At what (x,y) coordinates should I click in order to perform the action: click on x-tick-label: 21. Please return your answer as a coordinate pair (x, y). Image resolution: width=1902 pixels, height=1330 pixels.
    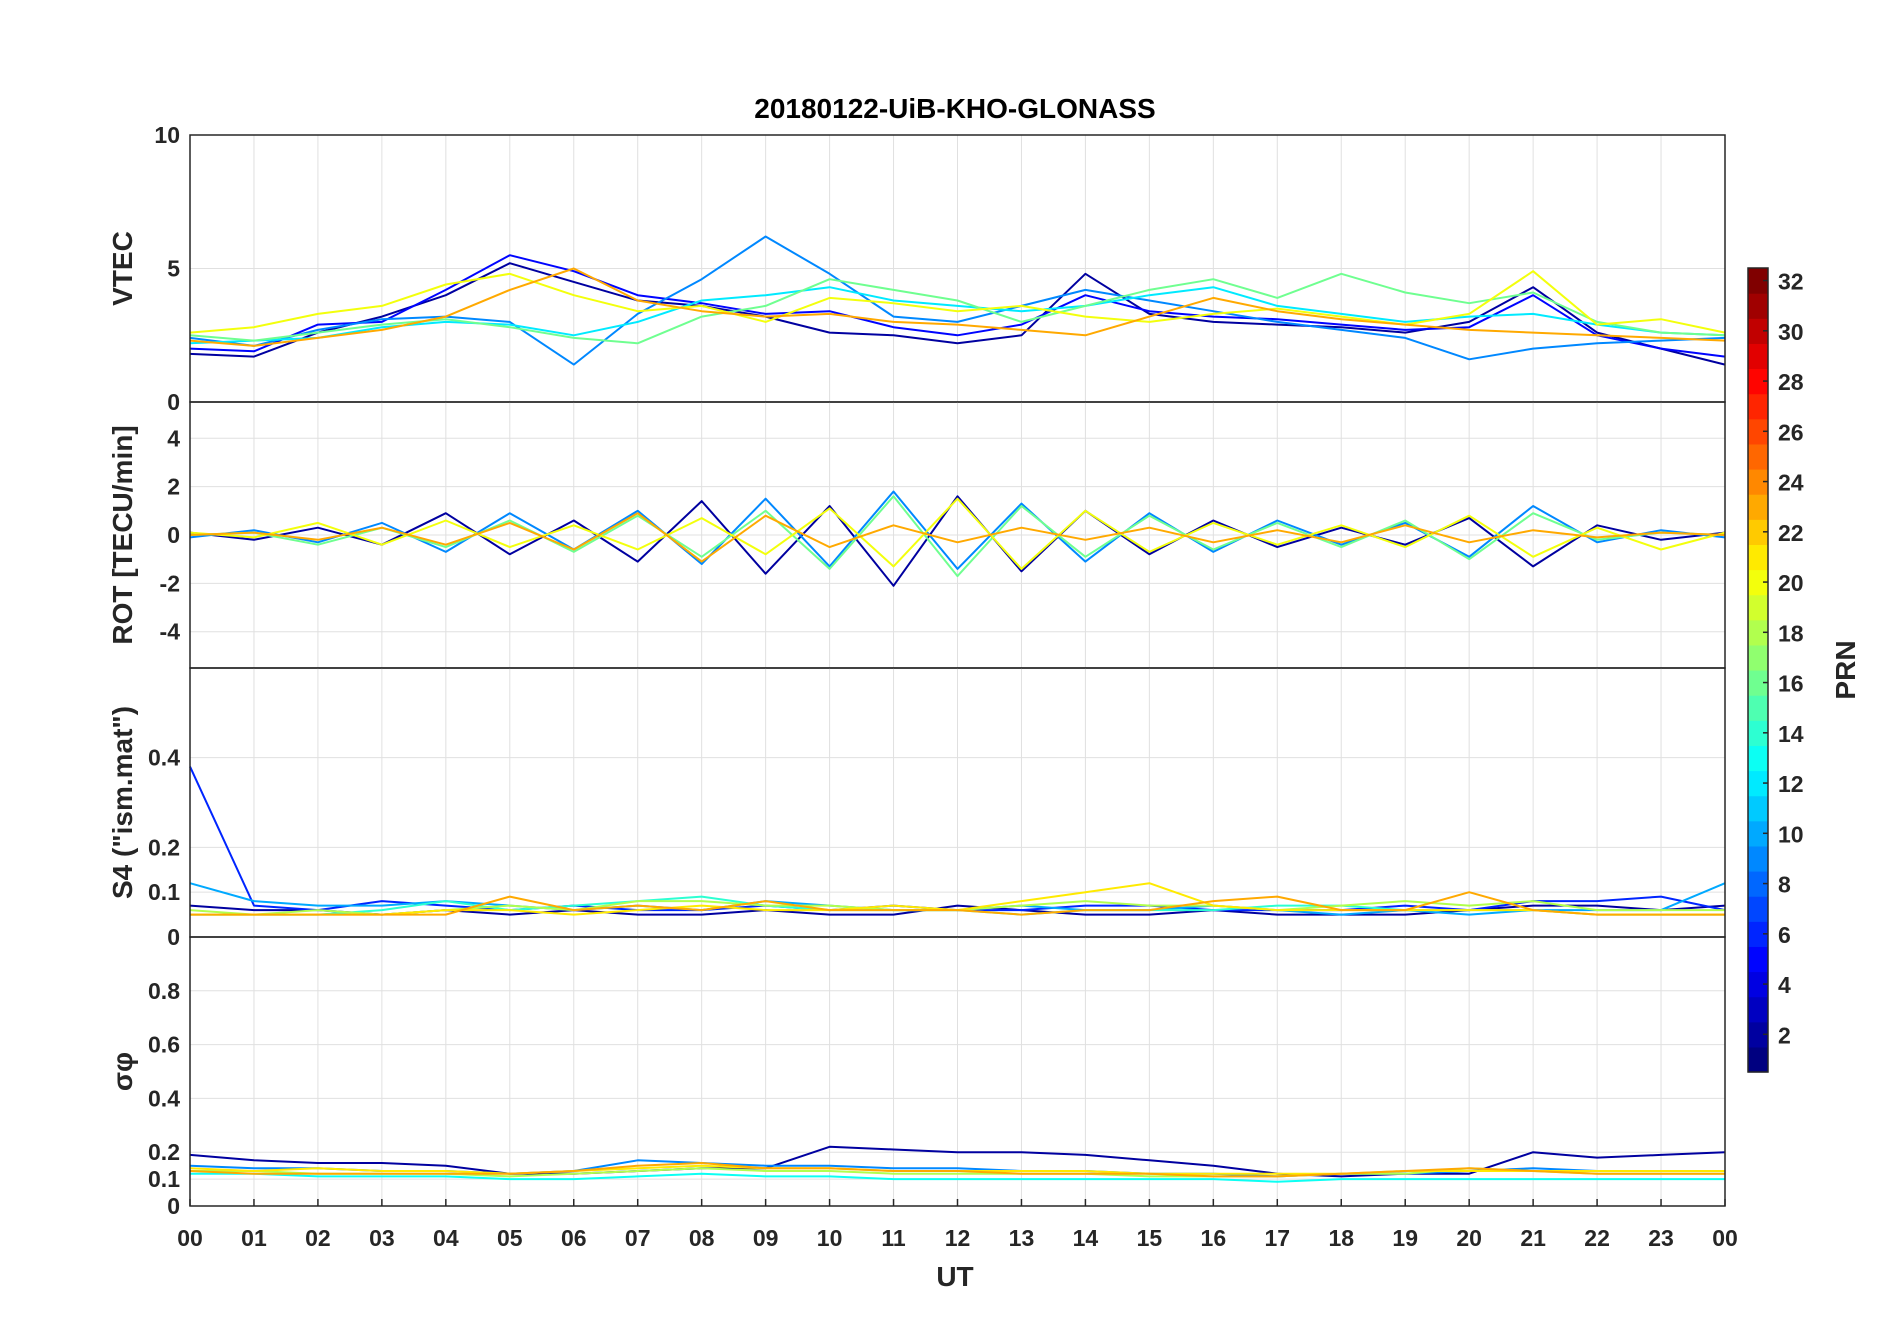
    Looking at the image, I should click on (1533, 1238).